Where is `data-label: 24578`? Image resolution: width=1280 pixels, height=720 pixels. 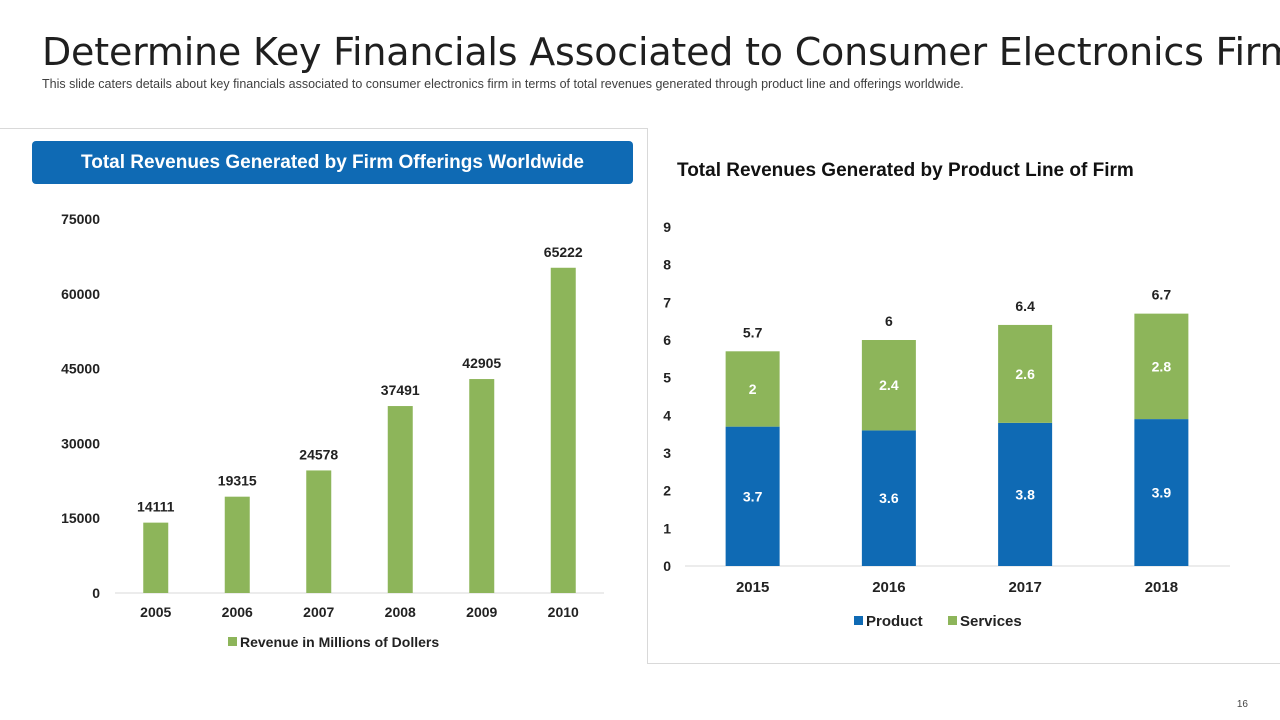 data-label: 24578 is located at coordinates (318, 454).